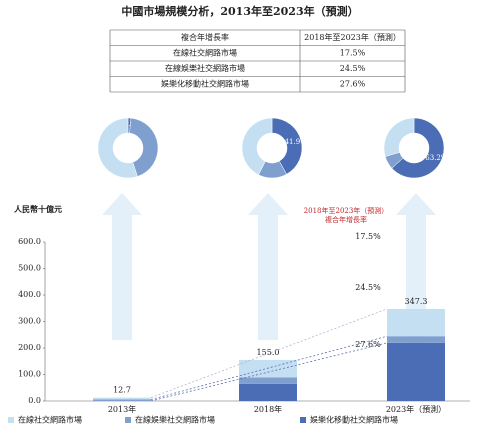  I want to click on legend-label: 在線社交網路市場, so click(50, 420).